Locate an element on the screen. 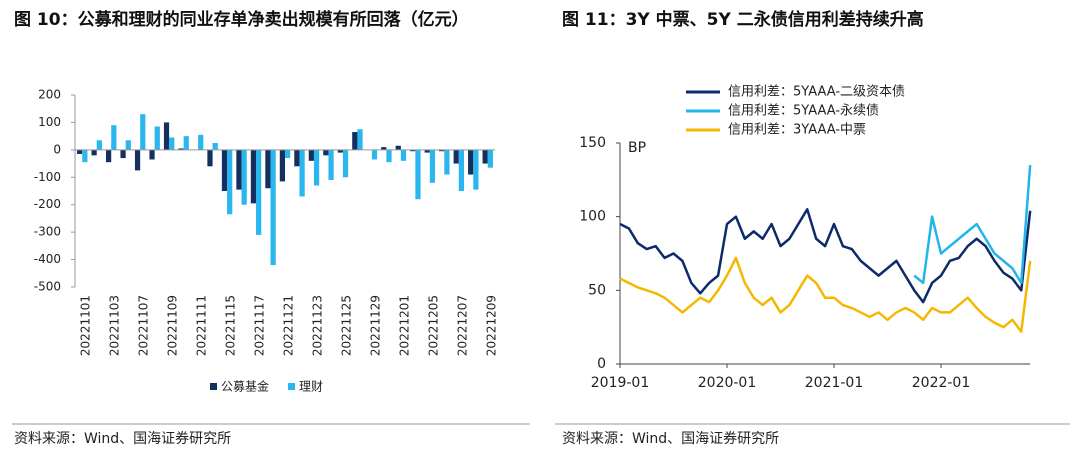  x-tick-label: 20221103 is located at coordinates (115, 325).